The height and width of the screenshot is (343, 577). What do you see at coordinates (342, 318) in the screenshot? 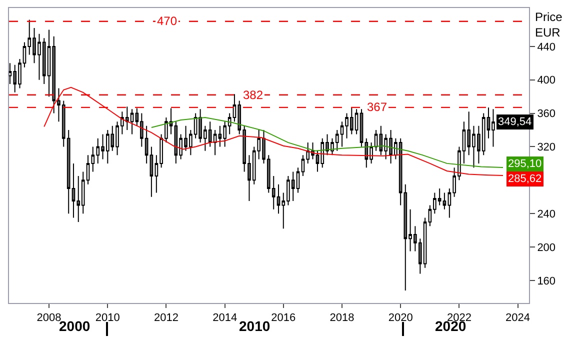
I see `x-tick-label: 2018` at bounding box center [342, 318].